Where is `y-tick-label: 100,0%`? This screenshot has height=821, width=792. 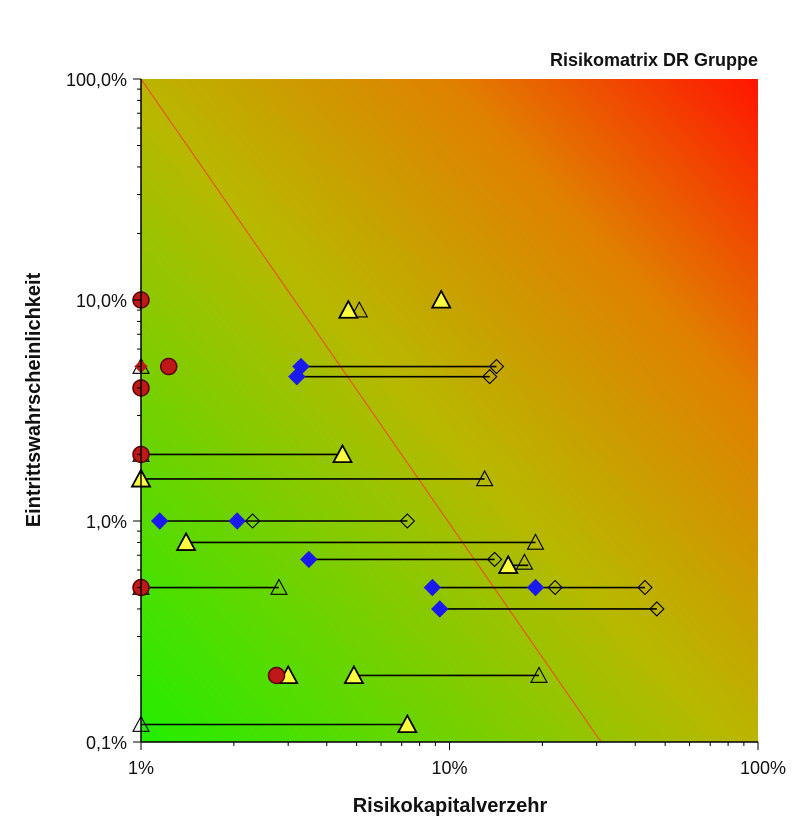
y-tick-label: 100,0% is located at coordinates (96, 80).